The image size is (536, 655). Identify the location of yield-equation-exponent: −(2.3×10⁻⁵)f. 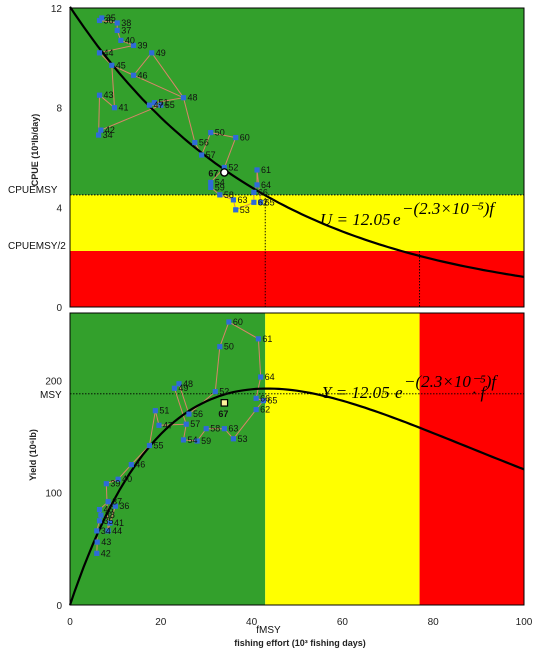
(451, 381).